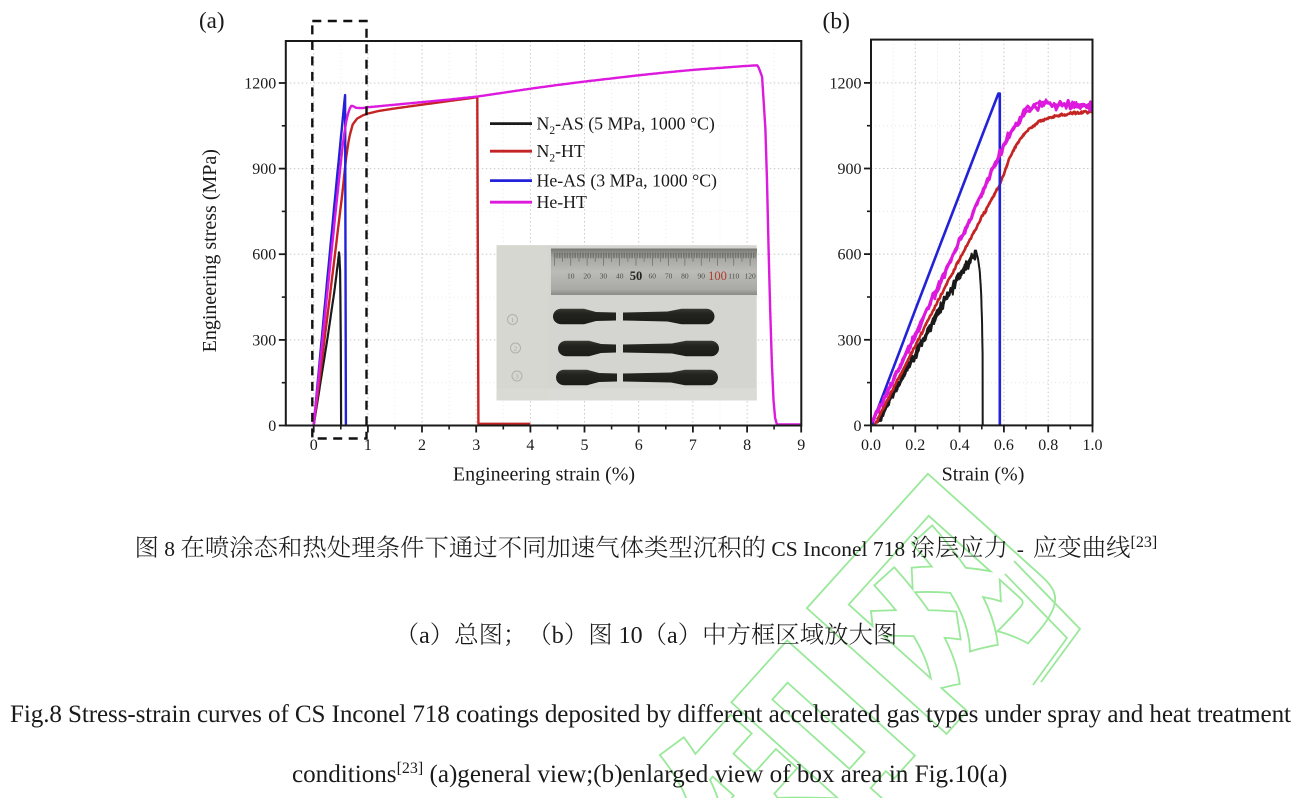 The height and width of the screenshot is (798, 1302). What do you see at coordinates (627, 181) in the screenshot?
I see `svg-text: He-AS (3 MPa, 1000 °C)` at bounding box center [627, 181].